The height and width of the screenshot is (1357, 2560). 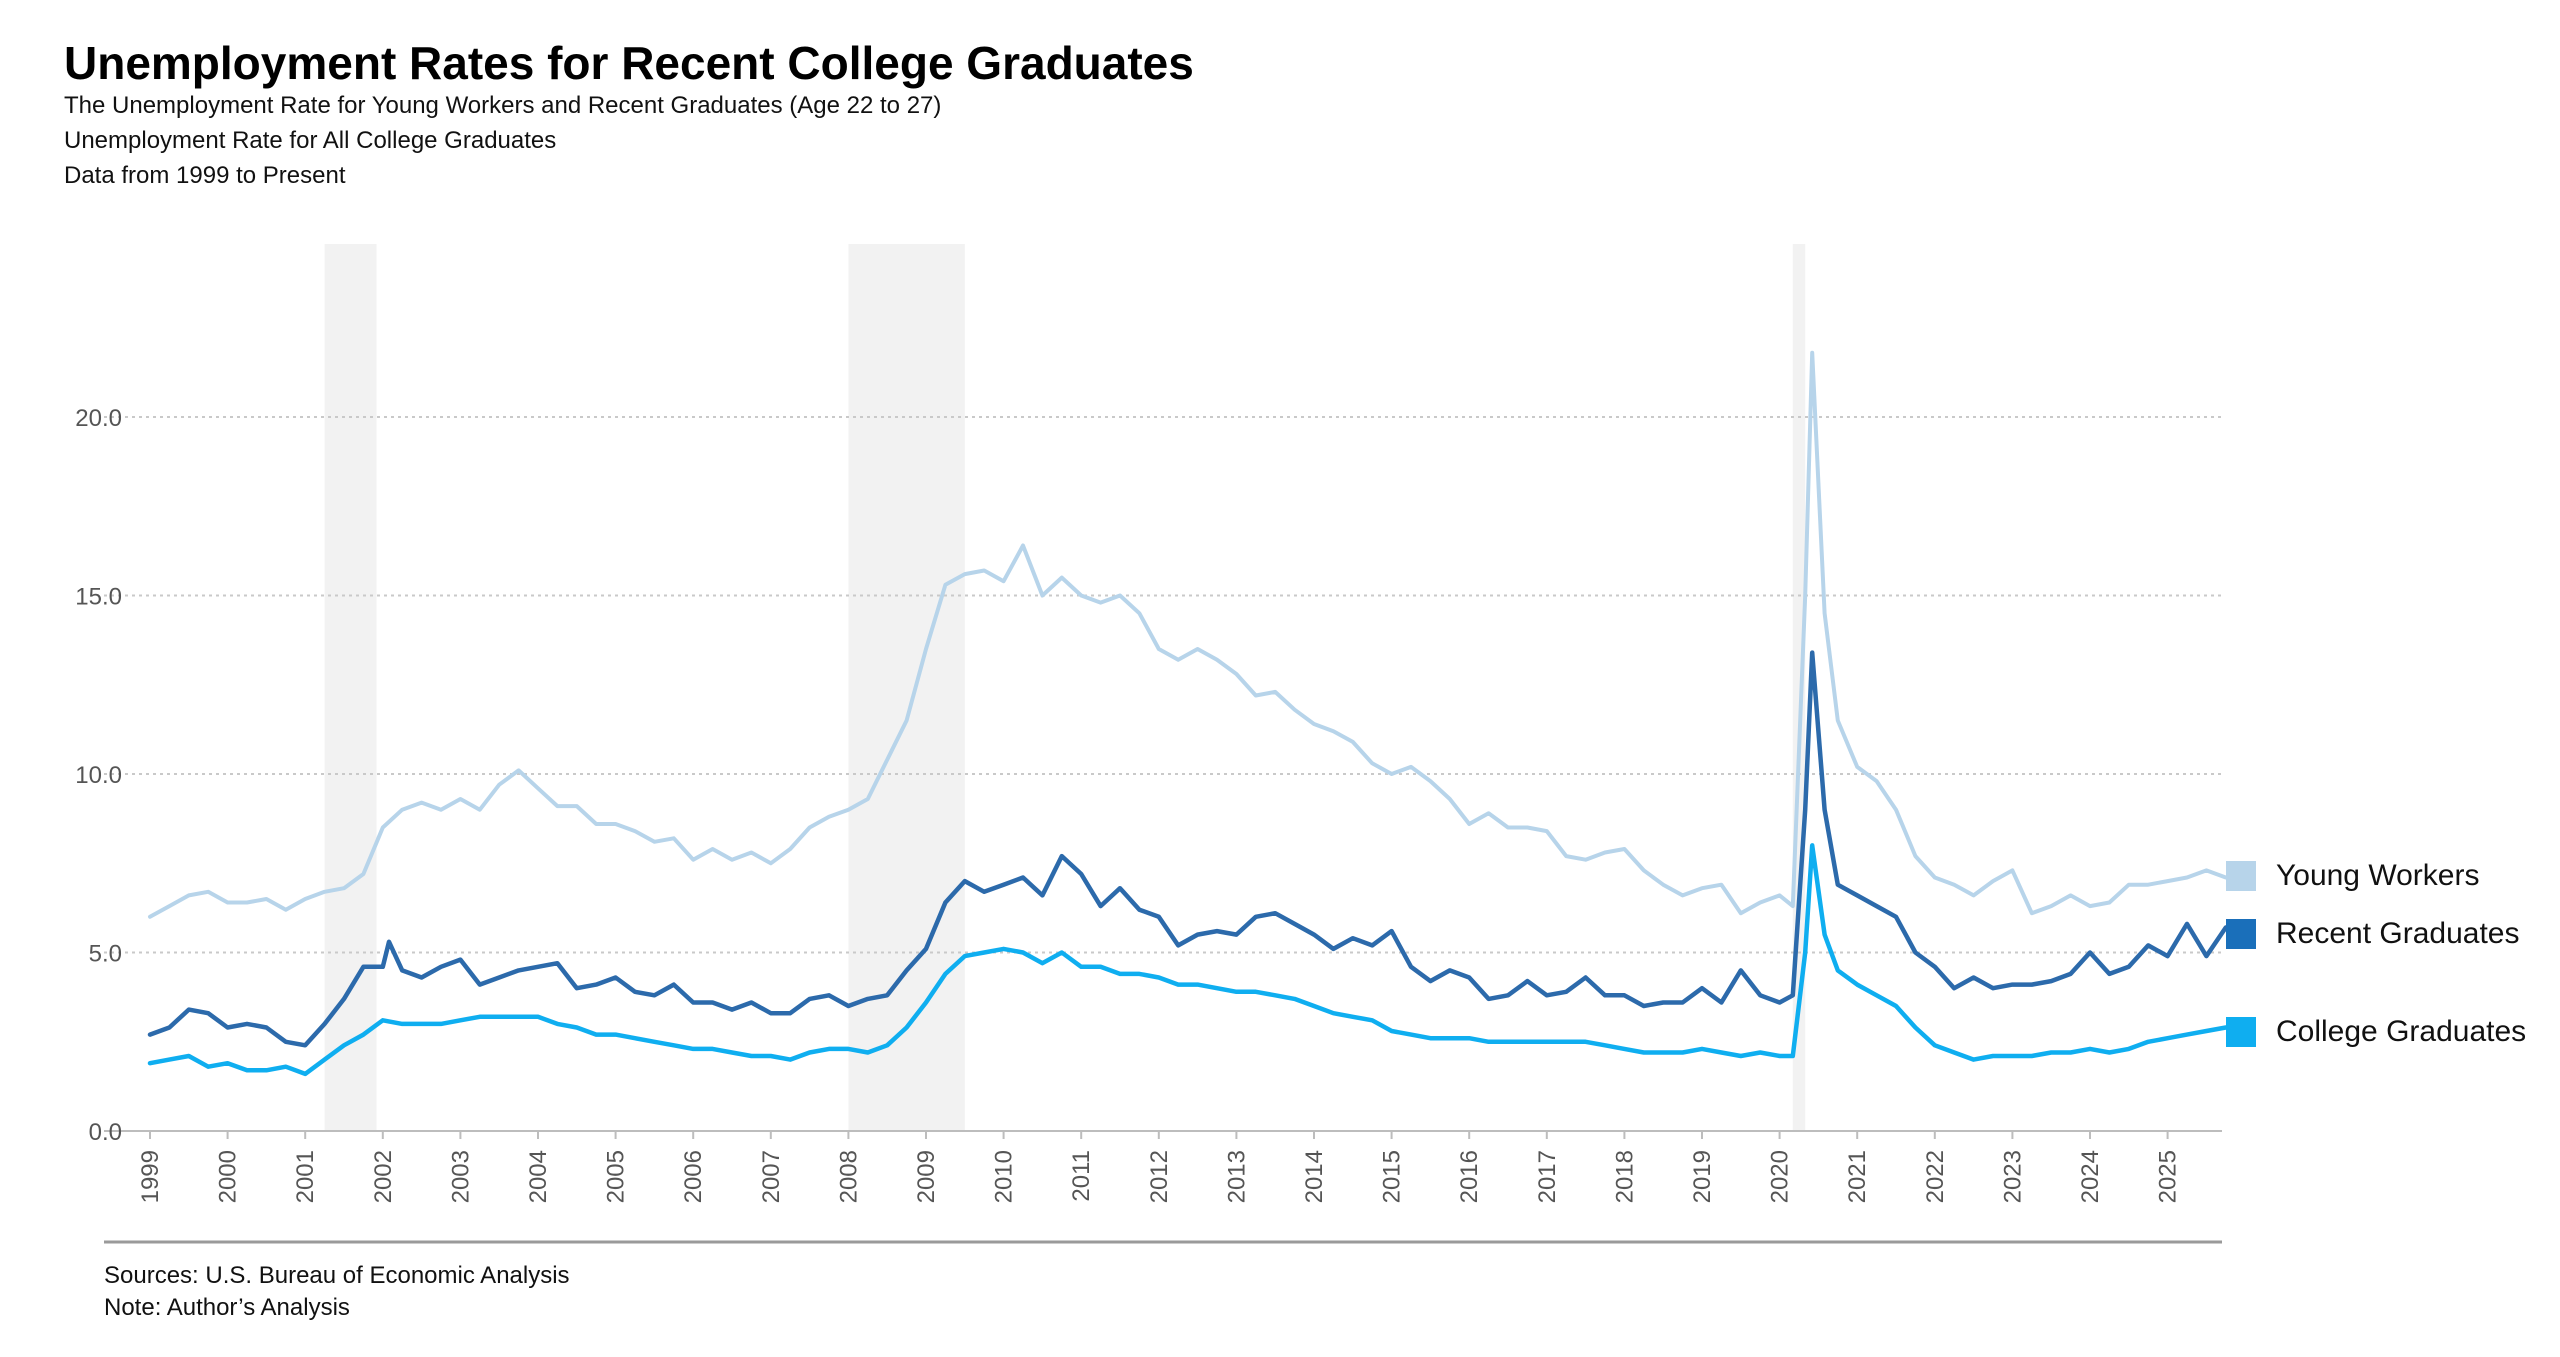 What do you see at coordinates (1392, 1176) in the screenshot?
I see `x-tick-label: 2015` at bounding box center [1392, 1176].